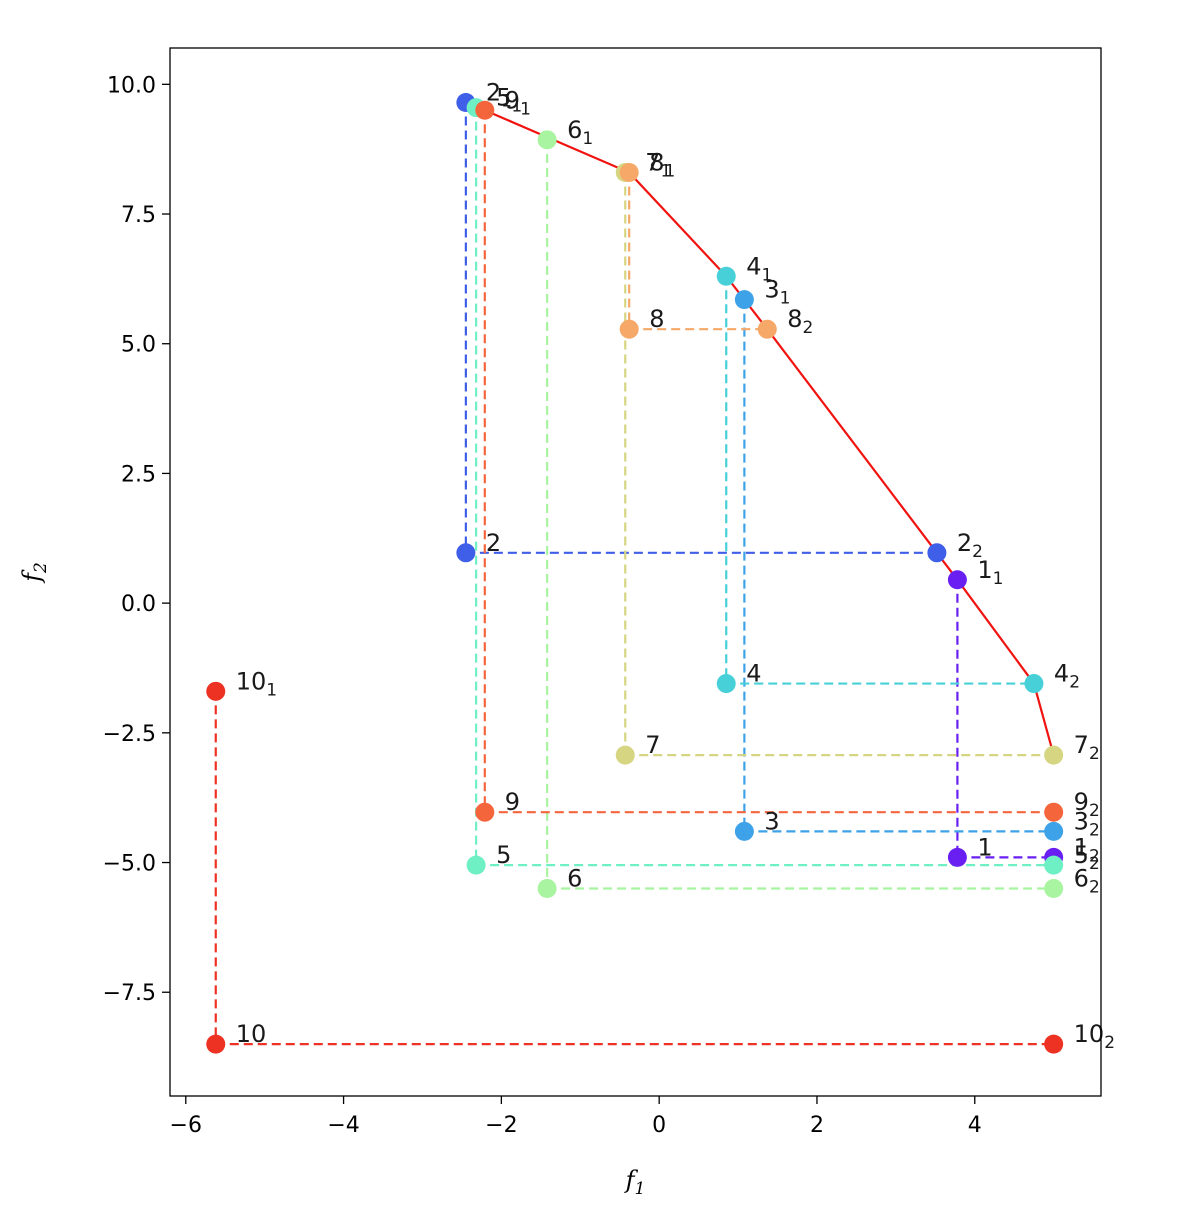 Image resolution: width=1194 pixels, height=1218 pixels. I want to click on marker-3-base, so click(744, 831).